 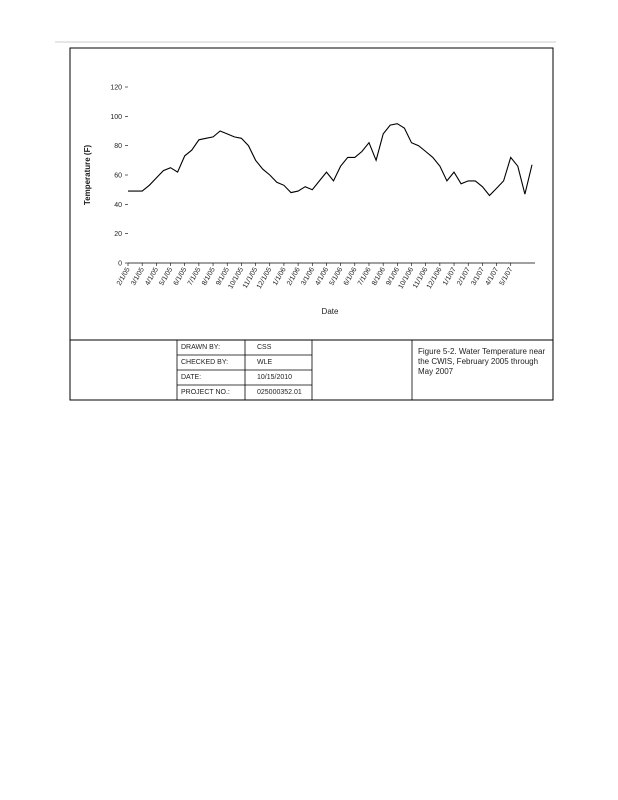 What do you see at coordinates (205, 362) in the screenshot?
I see `field-label: CHECKED BY:` at bounding box center [205, 362].